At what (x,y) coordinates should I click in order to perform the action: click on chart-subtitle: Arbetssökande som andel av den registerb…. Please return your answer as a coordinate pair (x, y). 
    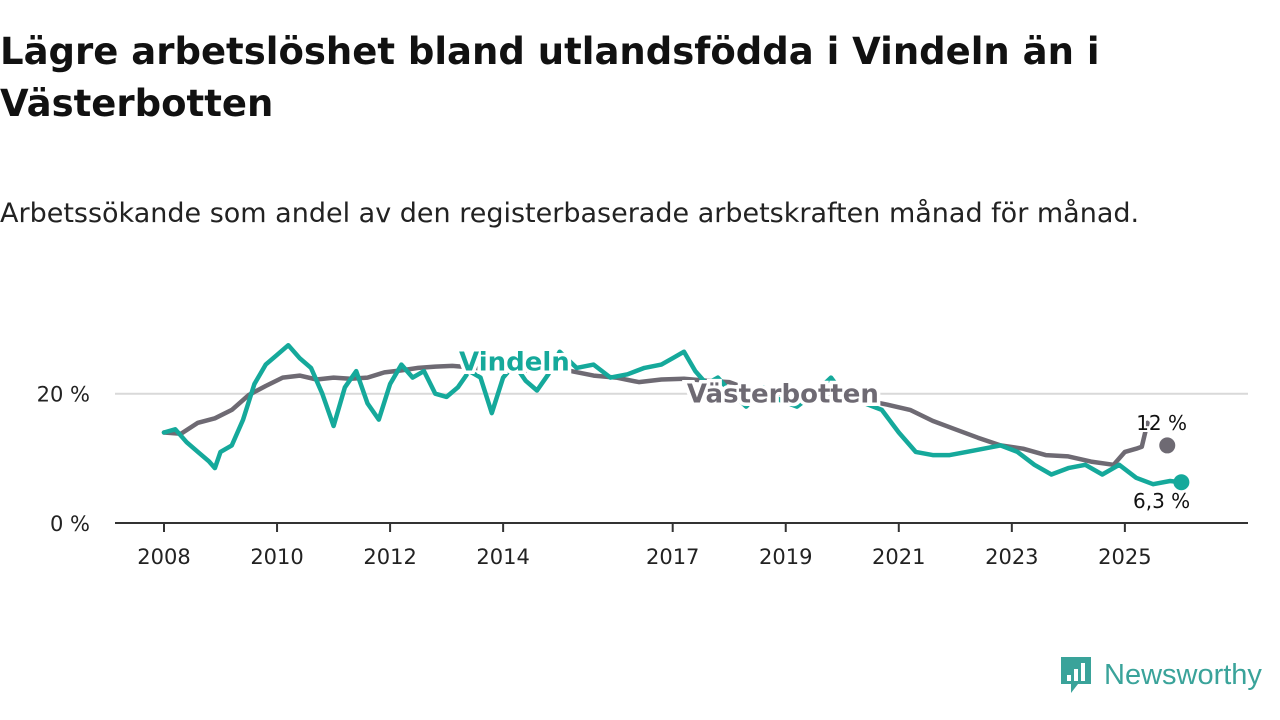
    Looking at the image, I should click on (570, 213).